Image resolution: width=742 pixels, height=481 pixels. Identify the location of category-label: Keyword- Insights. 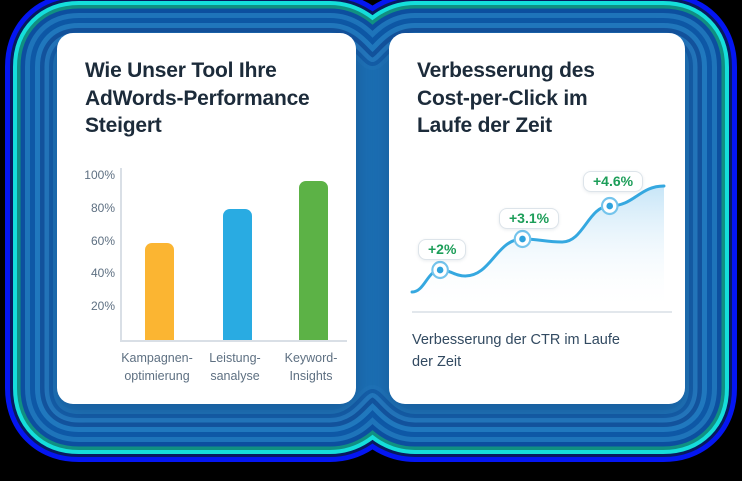
(311, 367).